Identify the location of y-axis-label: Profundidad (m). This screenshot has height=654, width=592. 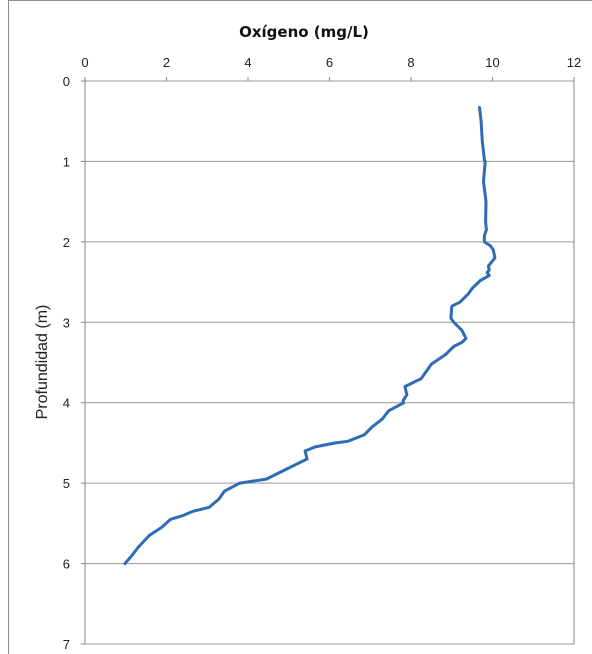
(42, 362).